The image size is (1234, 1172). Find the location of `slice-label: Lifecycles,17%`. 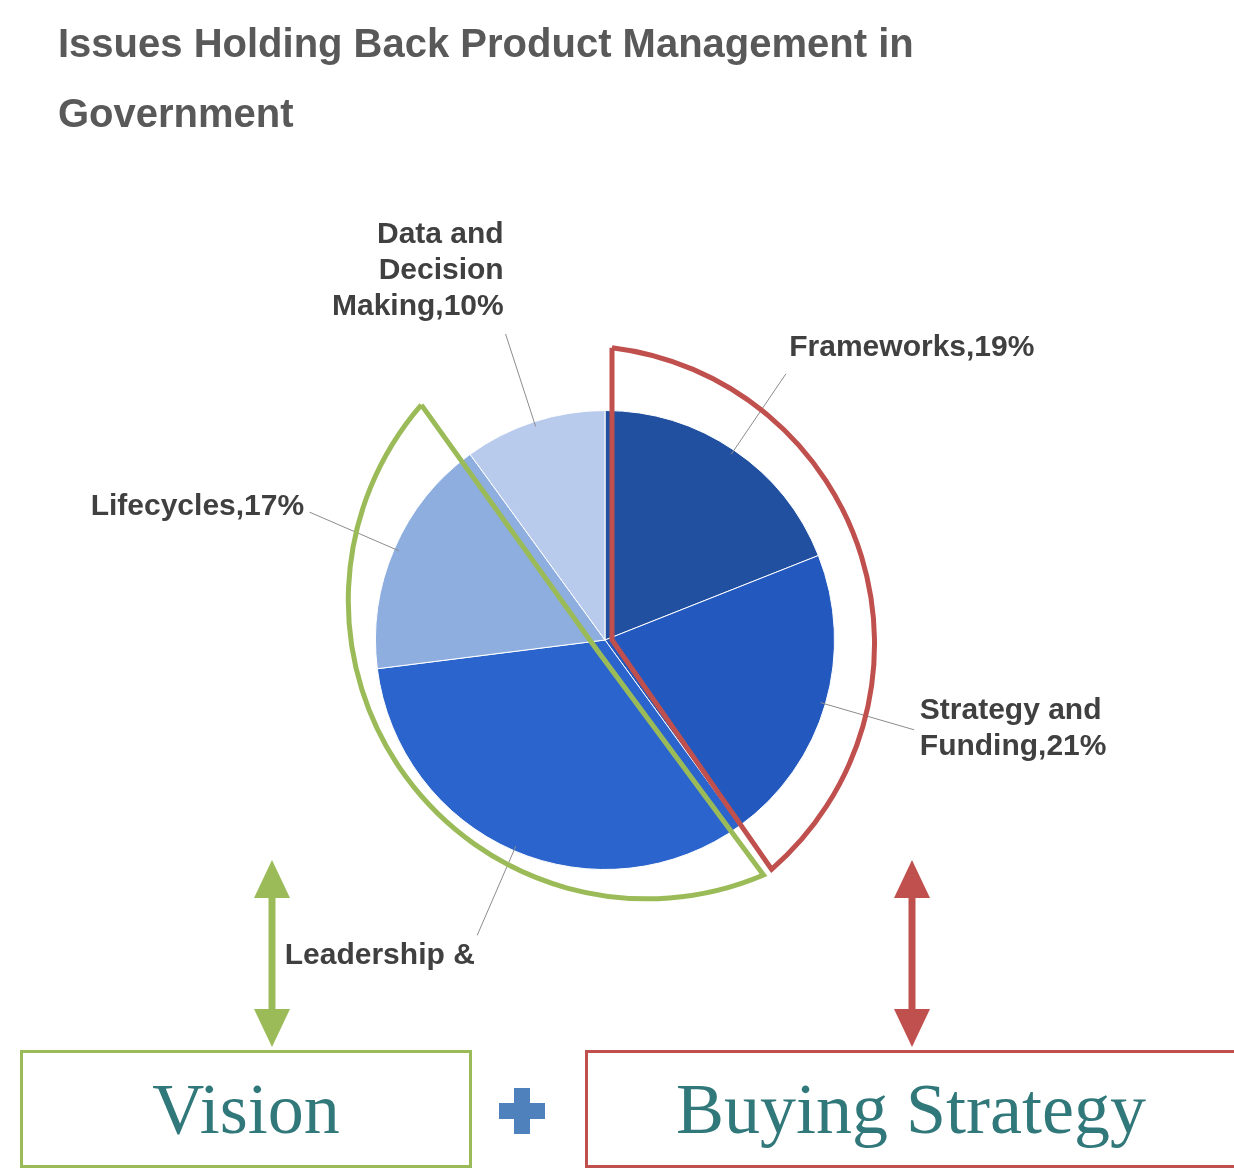

slice-label: Lifecycles,17% is located at coordinates (197, 505).